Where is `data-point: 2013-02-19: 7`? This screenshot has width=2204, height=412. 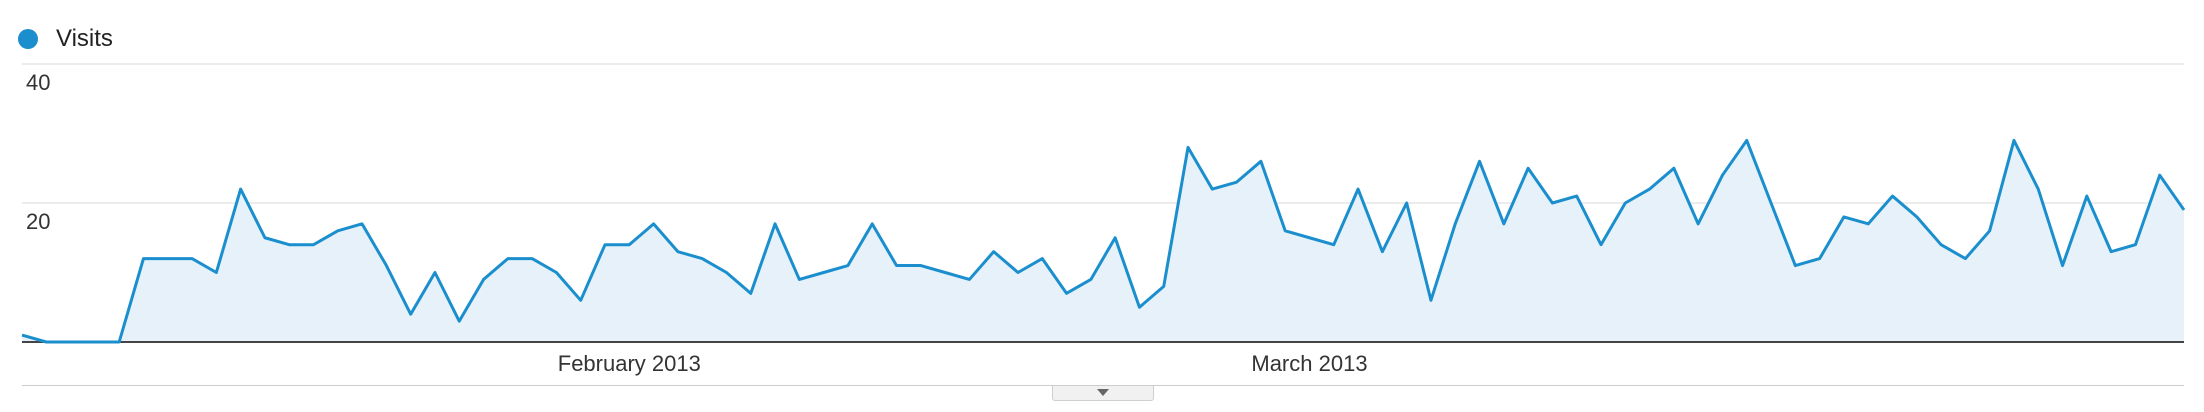
data-point: 2013-02-19: 7 is located at coordinates (1067, 293).